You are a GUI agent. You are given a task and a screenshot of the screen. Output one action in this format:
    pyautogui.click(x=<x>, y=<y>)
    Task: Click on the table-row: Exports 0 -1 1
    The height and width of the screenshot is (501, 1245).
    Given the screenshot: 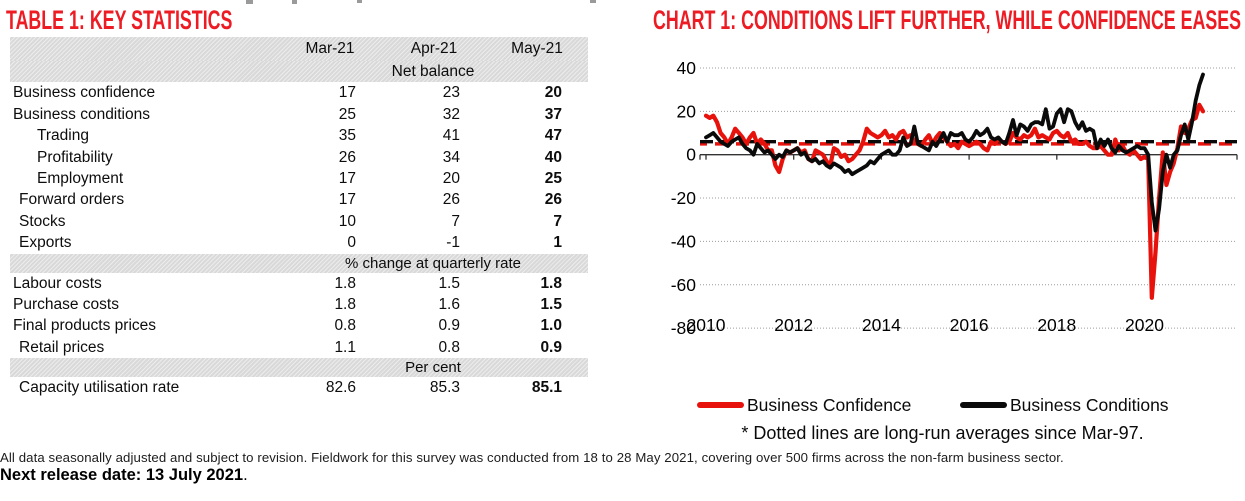 What is the action you would take?
    pyautogui.click(x=299, y=242)
    